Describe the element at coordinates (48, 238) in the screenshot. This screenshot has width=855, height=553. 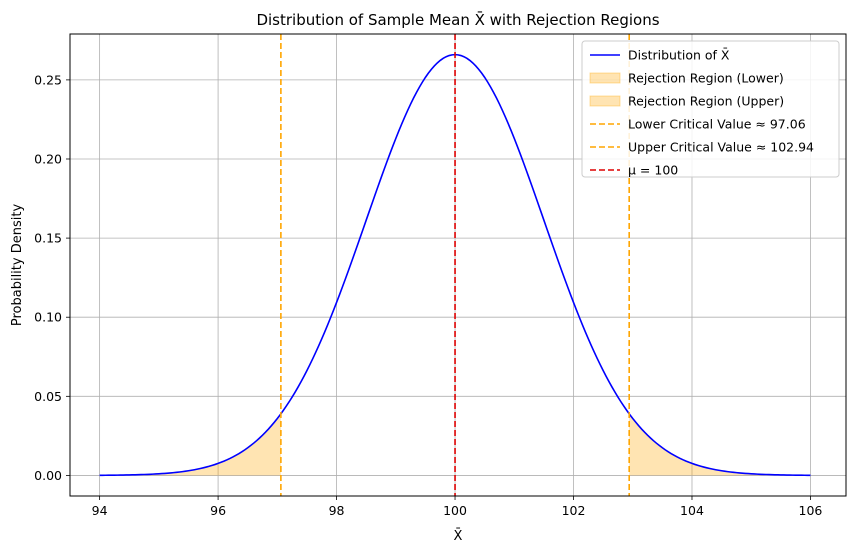
I see `y-tick-label: 0.15` at that location.